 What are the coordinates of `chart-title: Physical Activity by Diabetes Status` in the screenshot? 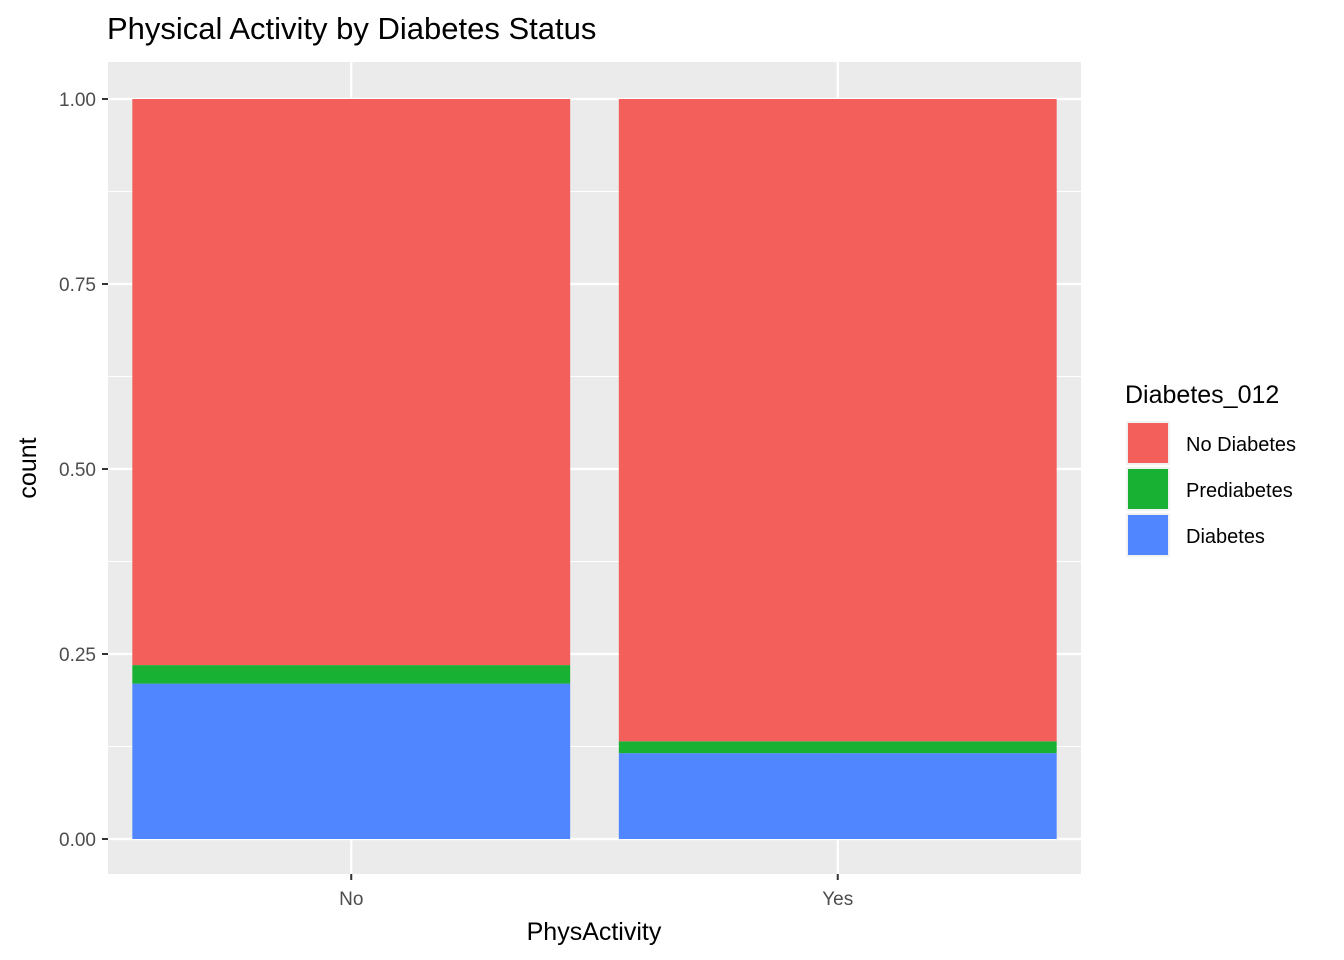 It's located at (351, 28).